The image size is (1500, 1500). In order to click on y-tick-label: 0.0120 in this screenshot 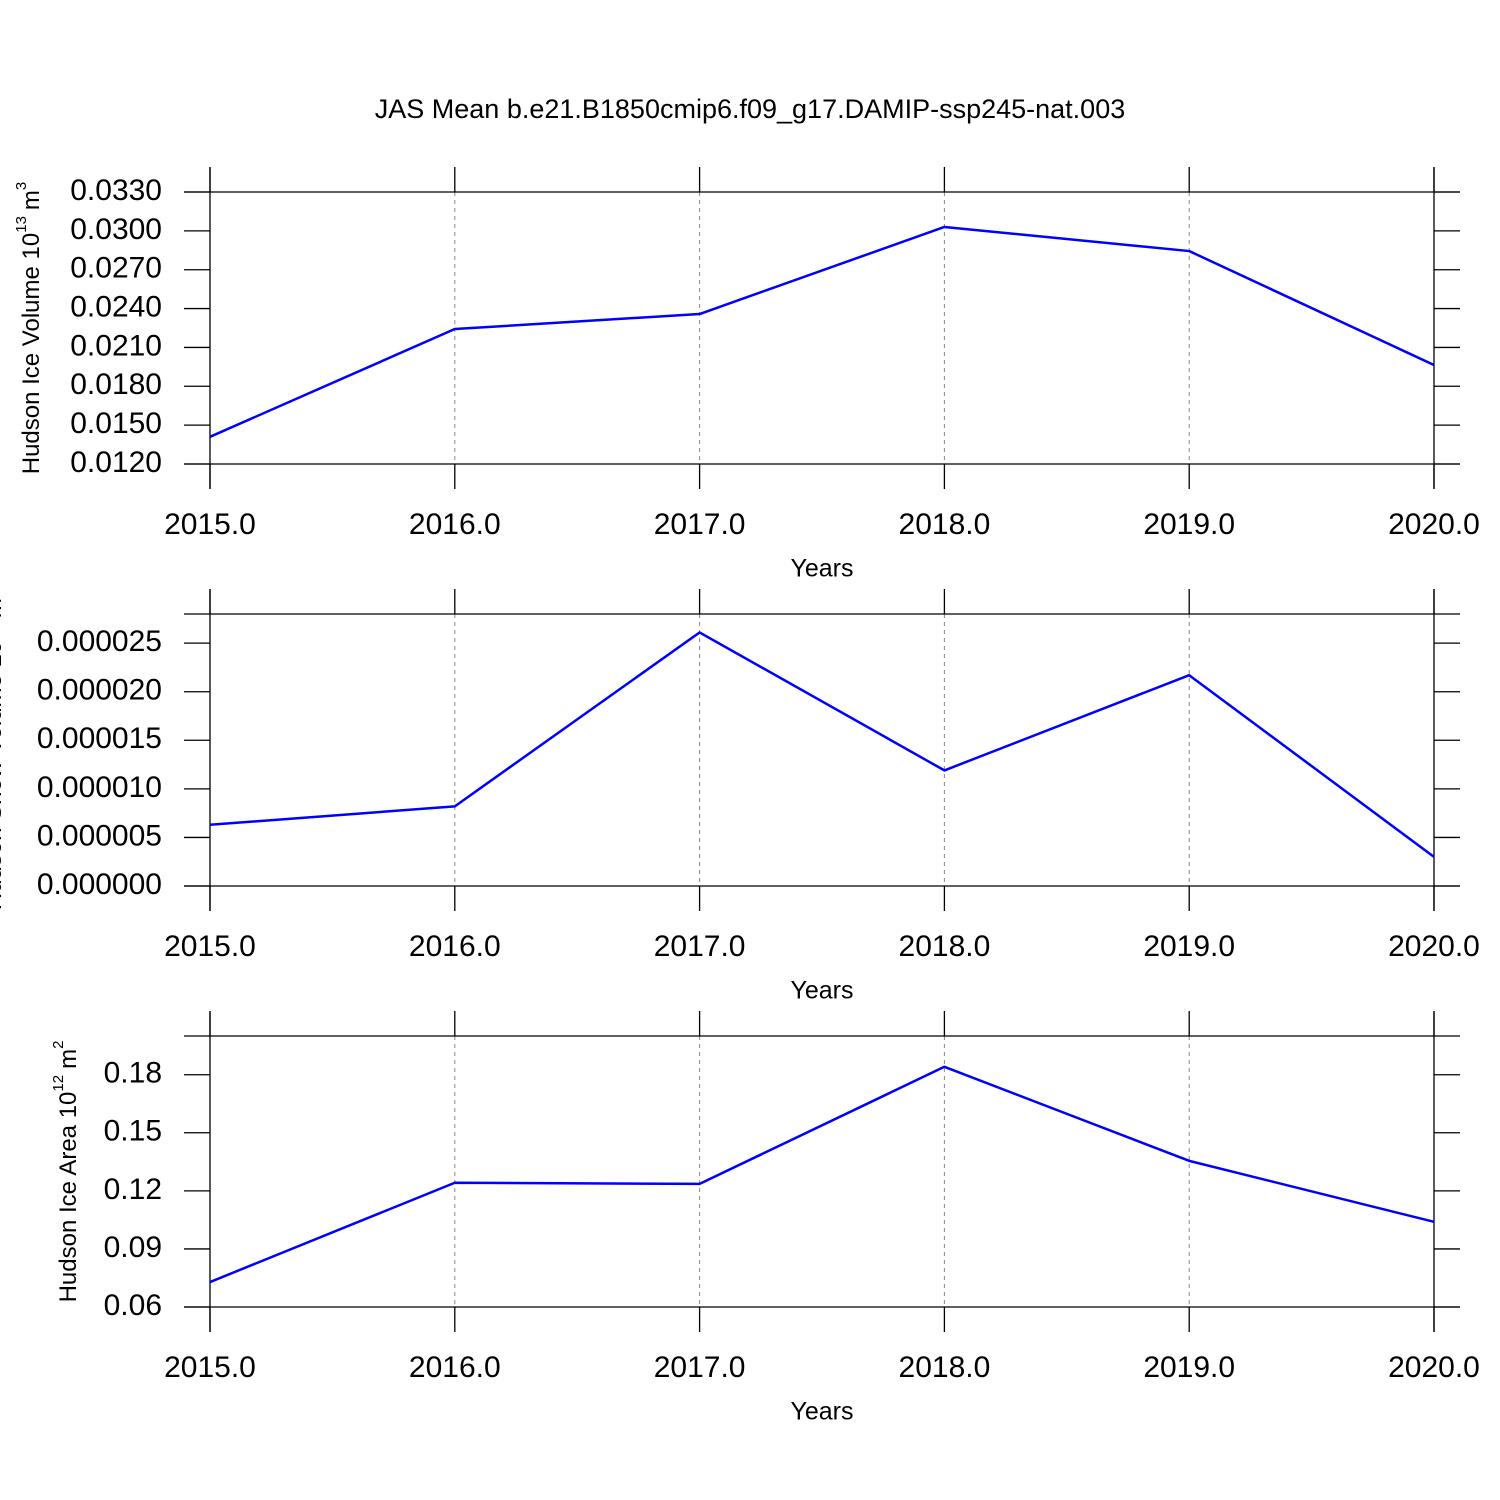, I will do `click(116, 462)`.